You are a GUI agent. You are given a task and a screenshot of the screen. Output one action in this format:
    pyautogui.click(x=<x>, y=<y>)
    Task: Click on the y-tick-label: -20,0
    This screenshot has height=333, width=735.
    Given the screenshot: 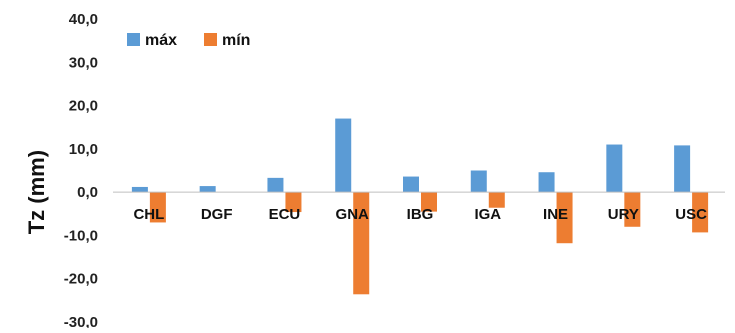 What is the action you would take?
    pyautogui.click(x=81, y=279)
    